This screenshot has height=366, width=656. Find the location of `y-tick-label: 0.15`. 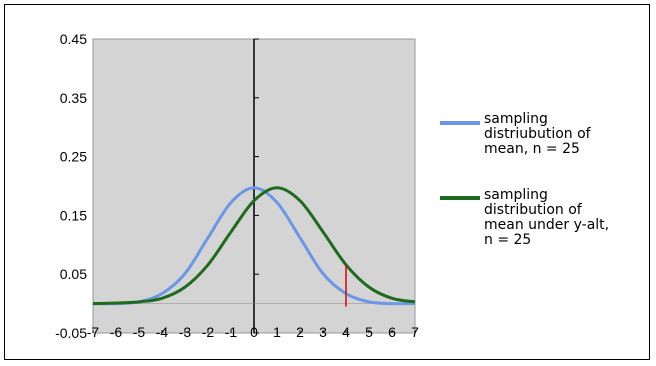

y-tick-label: 0.15 is located at coordinates (73, 215).